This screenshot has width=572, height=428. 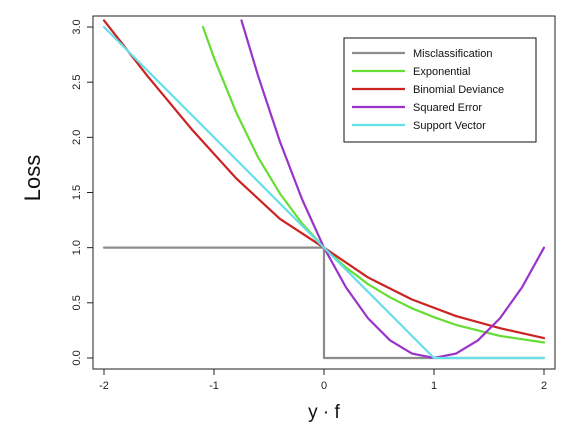 What do you see at coordinates (442, 72) in the screenshot?
I see `legend-label-exponential: Exponential` at bounding box center [442, 72].